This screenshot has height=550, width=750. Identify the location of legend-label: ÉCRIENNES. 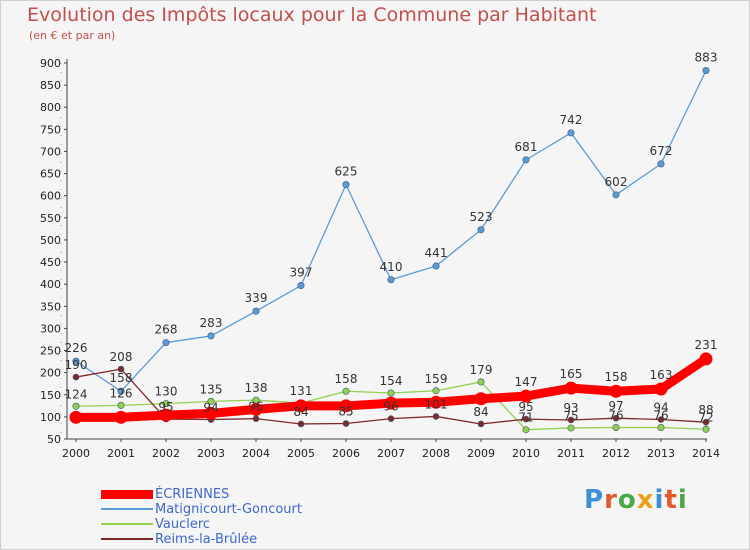
(192, 494).